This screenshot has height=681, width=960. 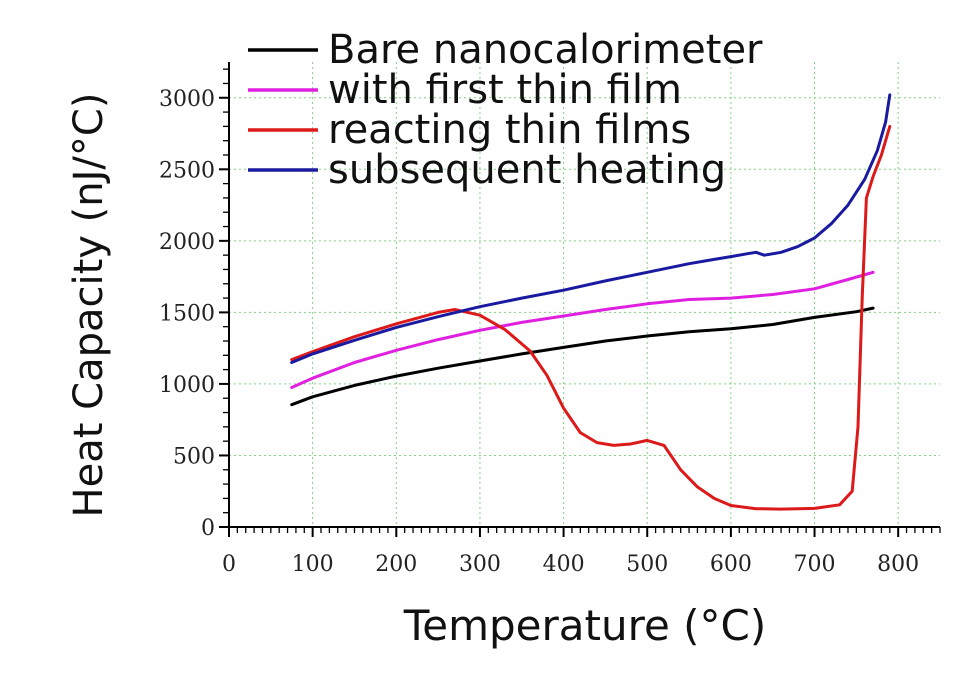 I want to click on x-tick-label: 700, so click(x=815, y=564).